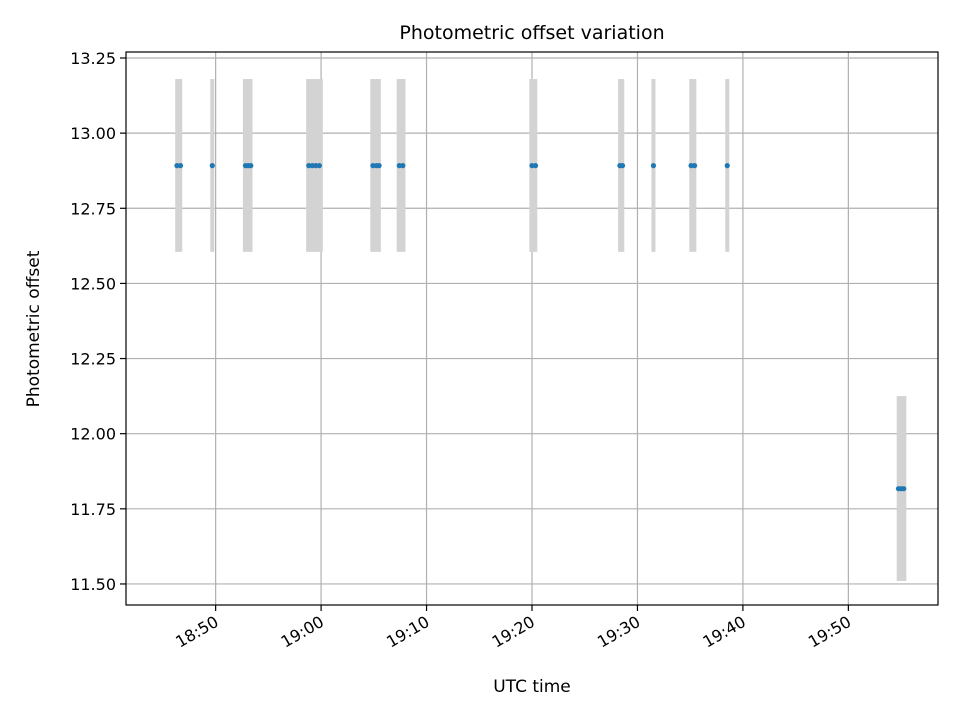  Describe the element at coordinates (34, 328) in the screenshot. I see `y-axis-title: Photometric offset` at that location.